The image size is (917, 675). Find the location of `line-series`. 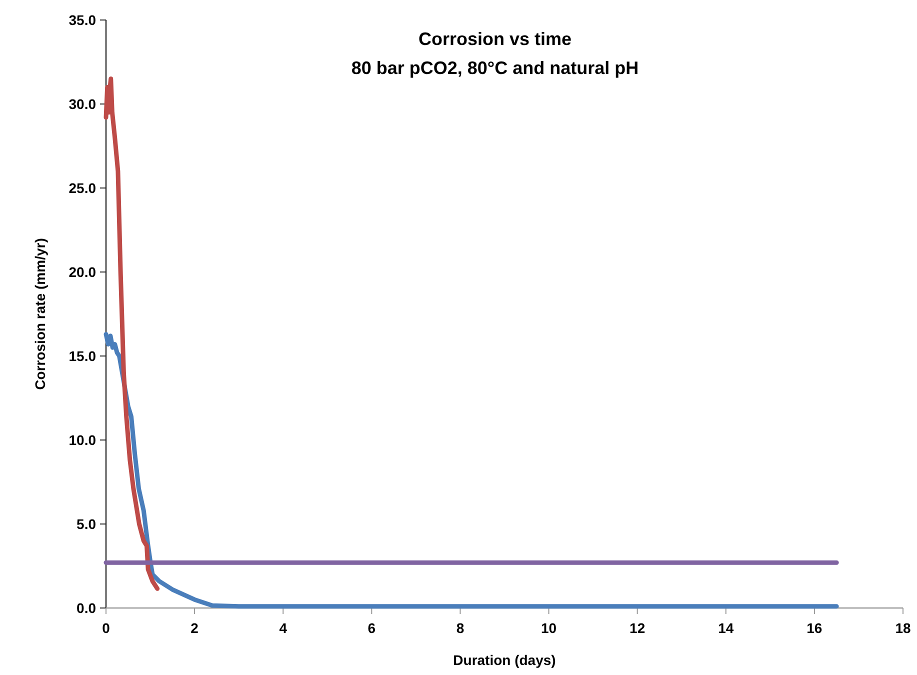

line-series is located at coordinates (132, 333).